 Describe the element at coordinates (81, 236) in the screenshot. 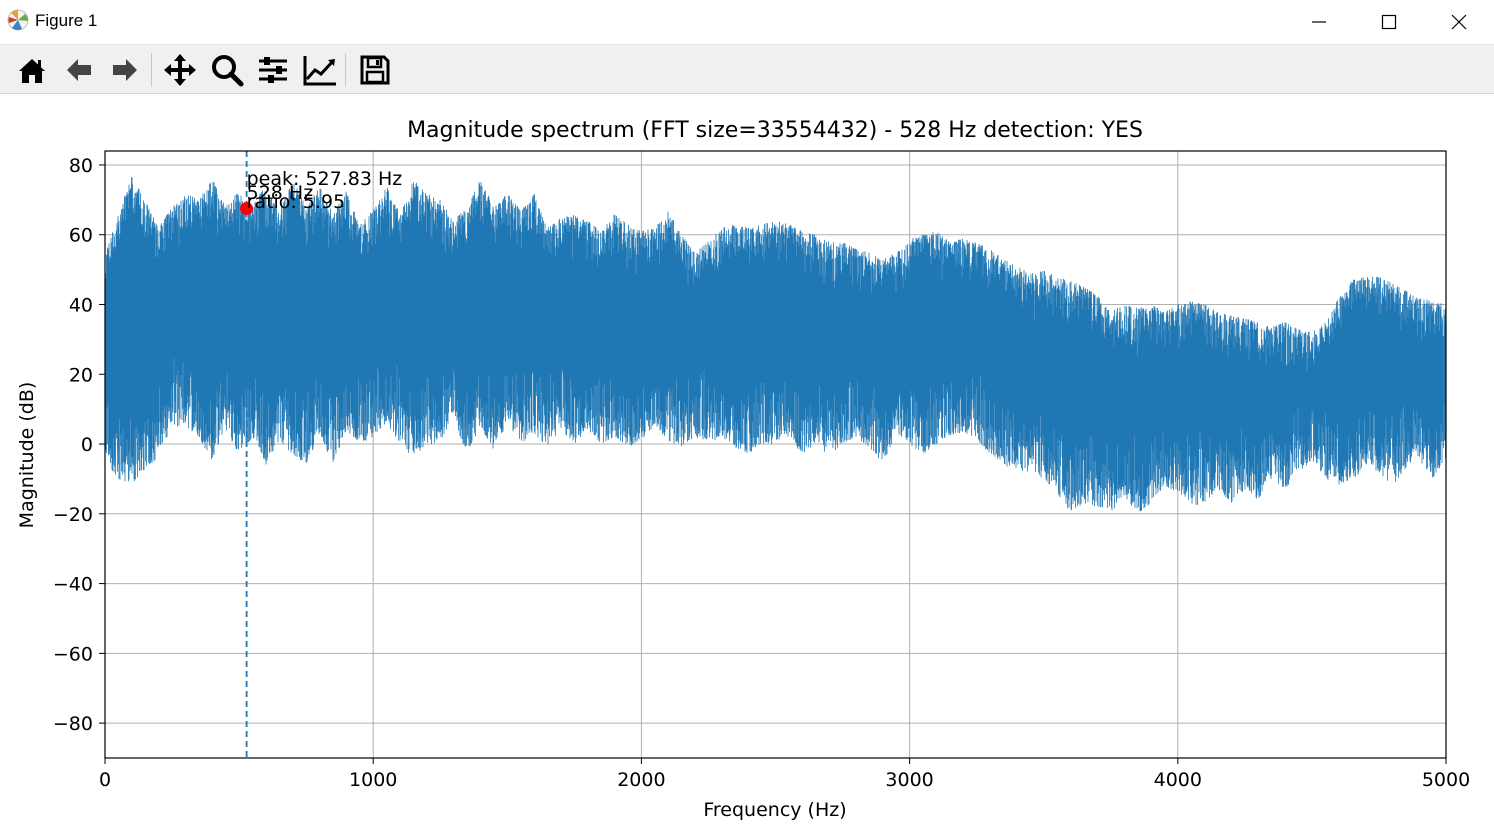

I see `y-tick-label: 60` at that location.